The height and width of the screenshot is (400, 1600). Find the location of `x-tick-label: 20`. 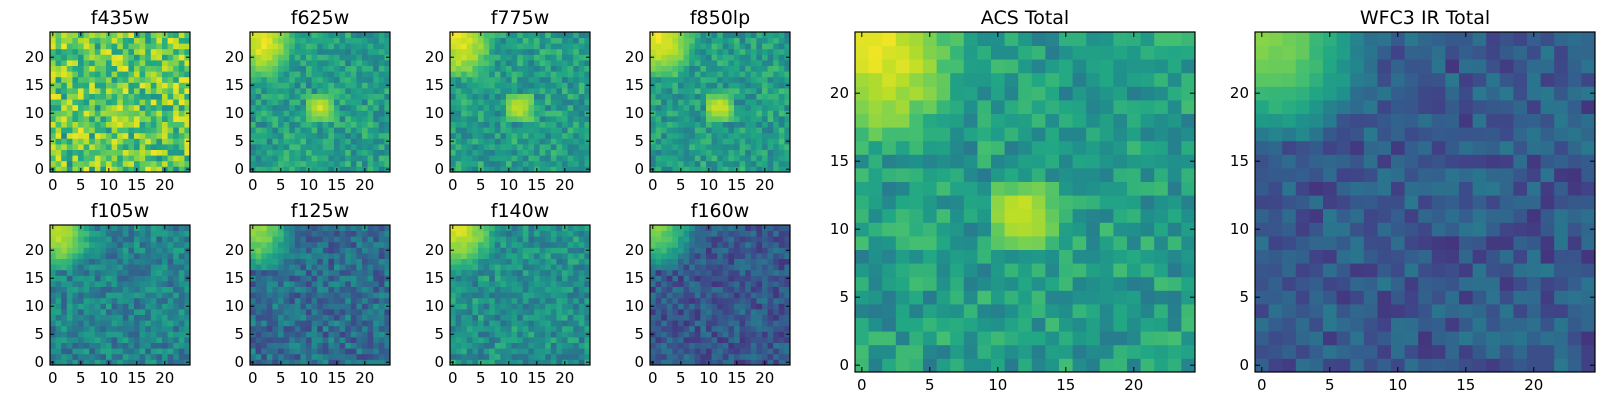

x-tick-label: 20 is located at coordinates (364, 378).